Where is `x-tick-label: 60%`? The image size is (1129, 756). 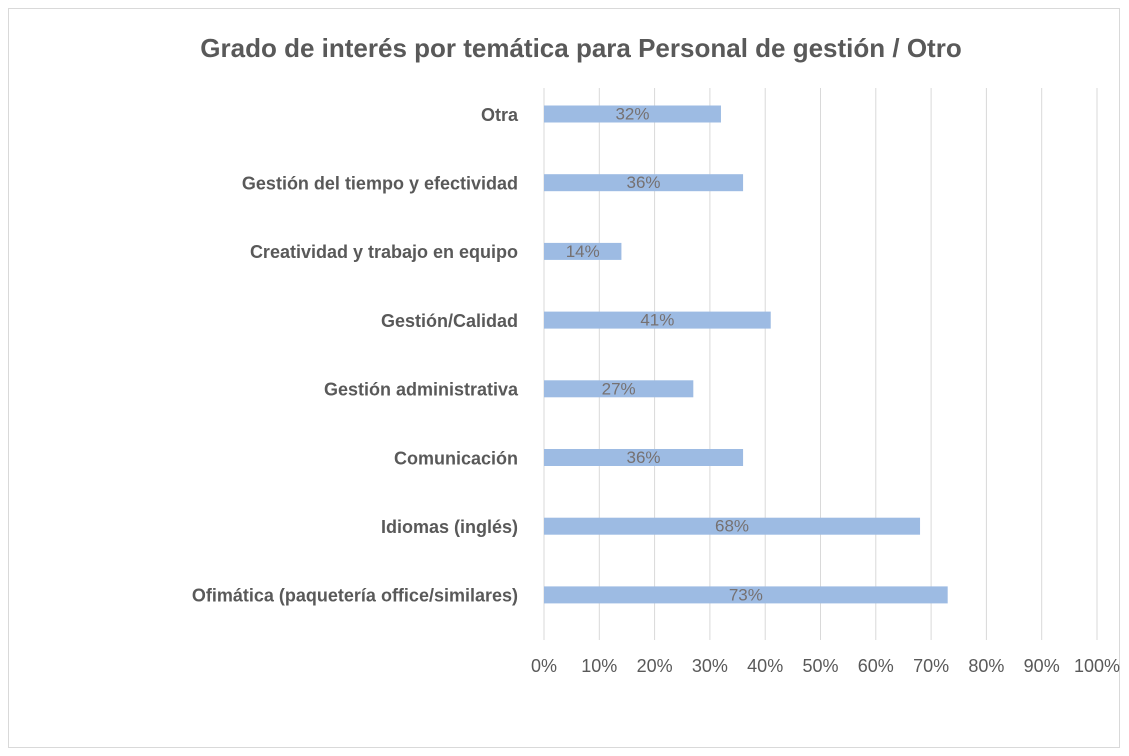 x-tick-label: 60% is located at coordinates (876, 666).